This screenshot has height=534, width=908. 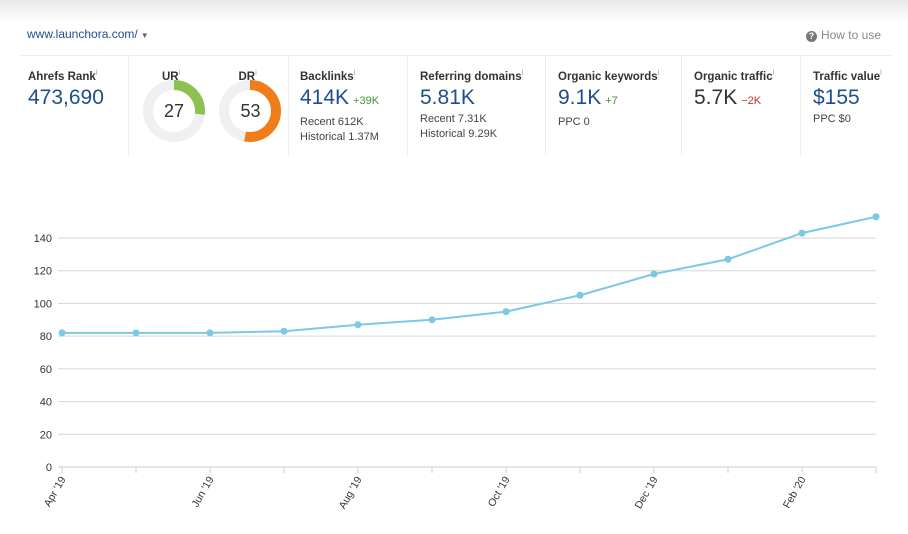 I want to click on x-tick-label: Oct '19, so click(x=499, y=491).